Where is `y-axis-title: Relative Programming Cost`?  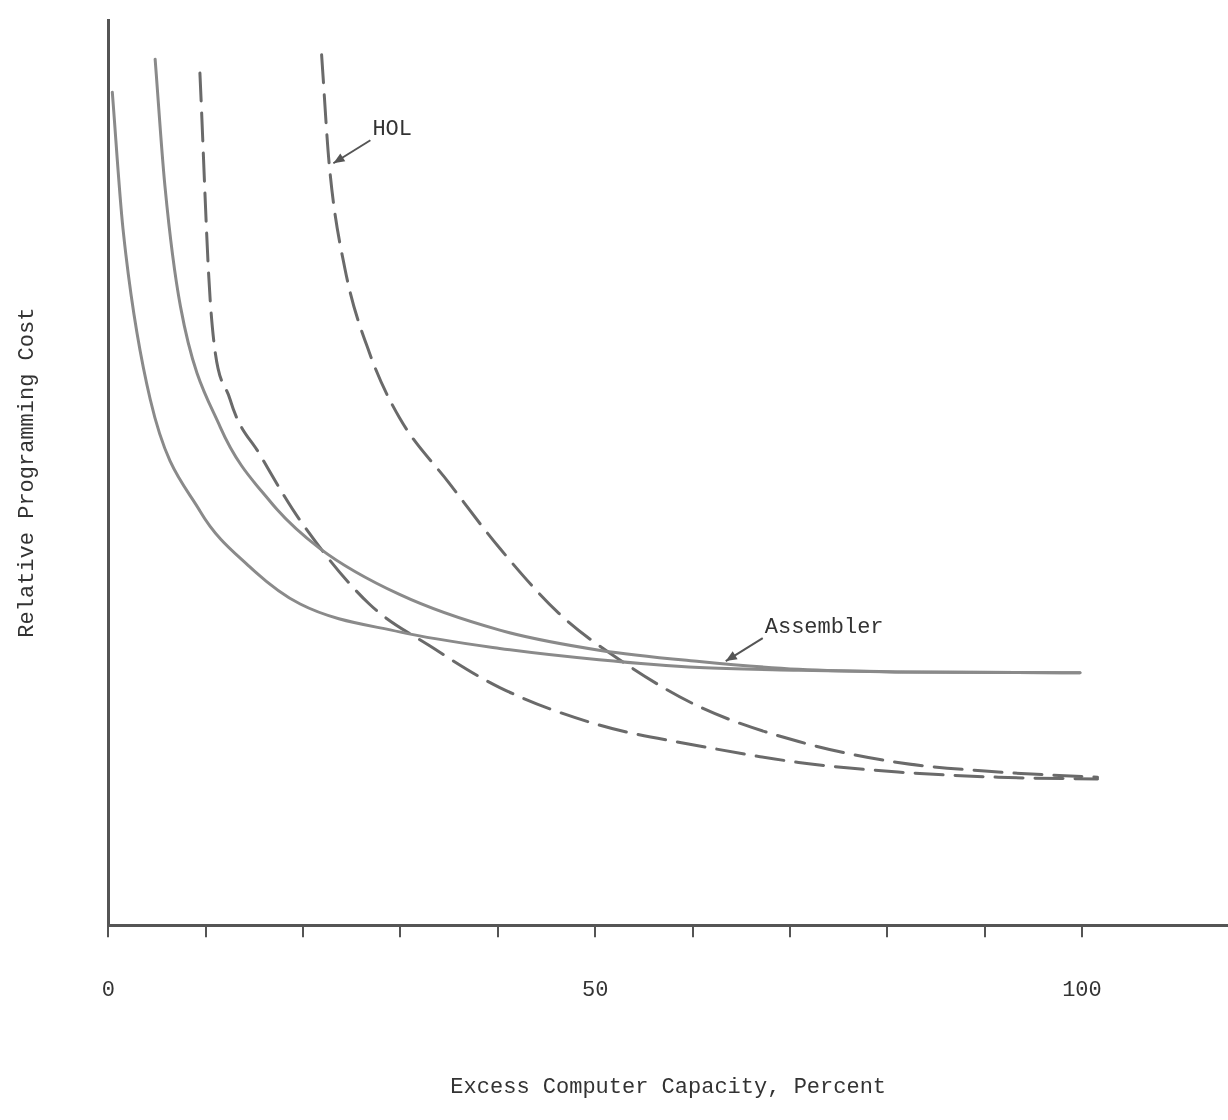
y-axis-title: Relative Programming Cost is located at coordinates (28, 472).